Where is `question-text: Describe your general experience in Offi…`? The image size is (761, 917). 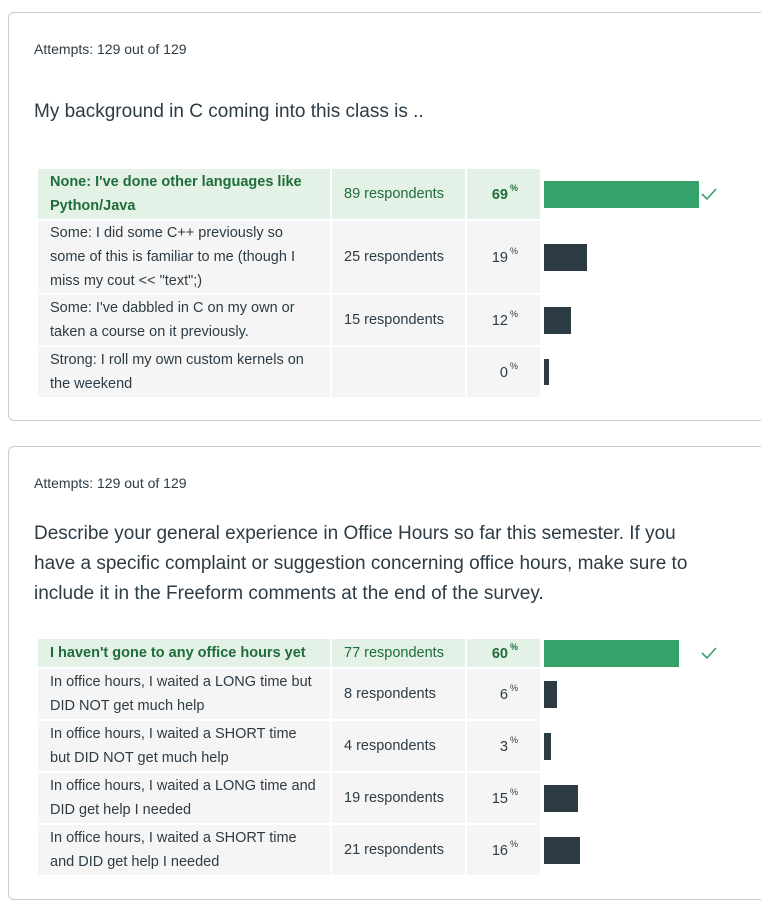 question-text: Describe your general experience in Offi… is located at coordinates (361, 563).